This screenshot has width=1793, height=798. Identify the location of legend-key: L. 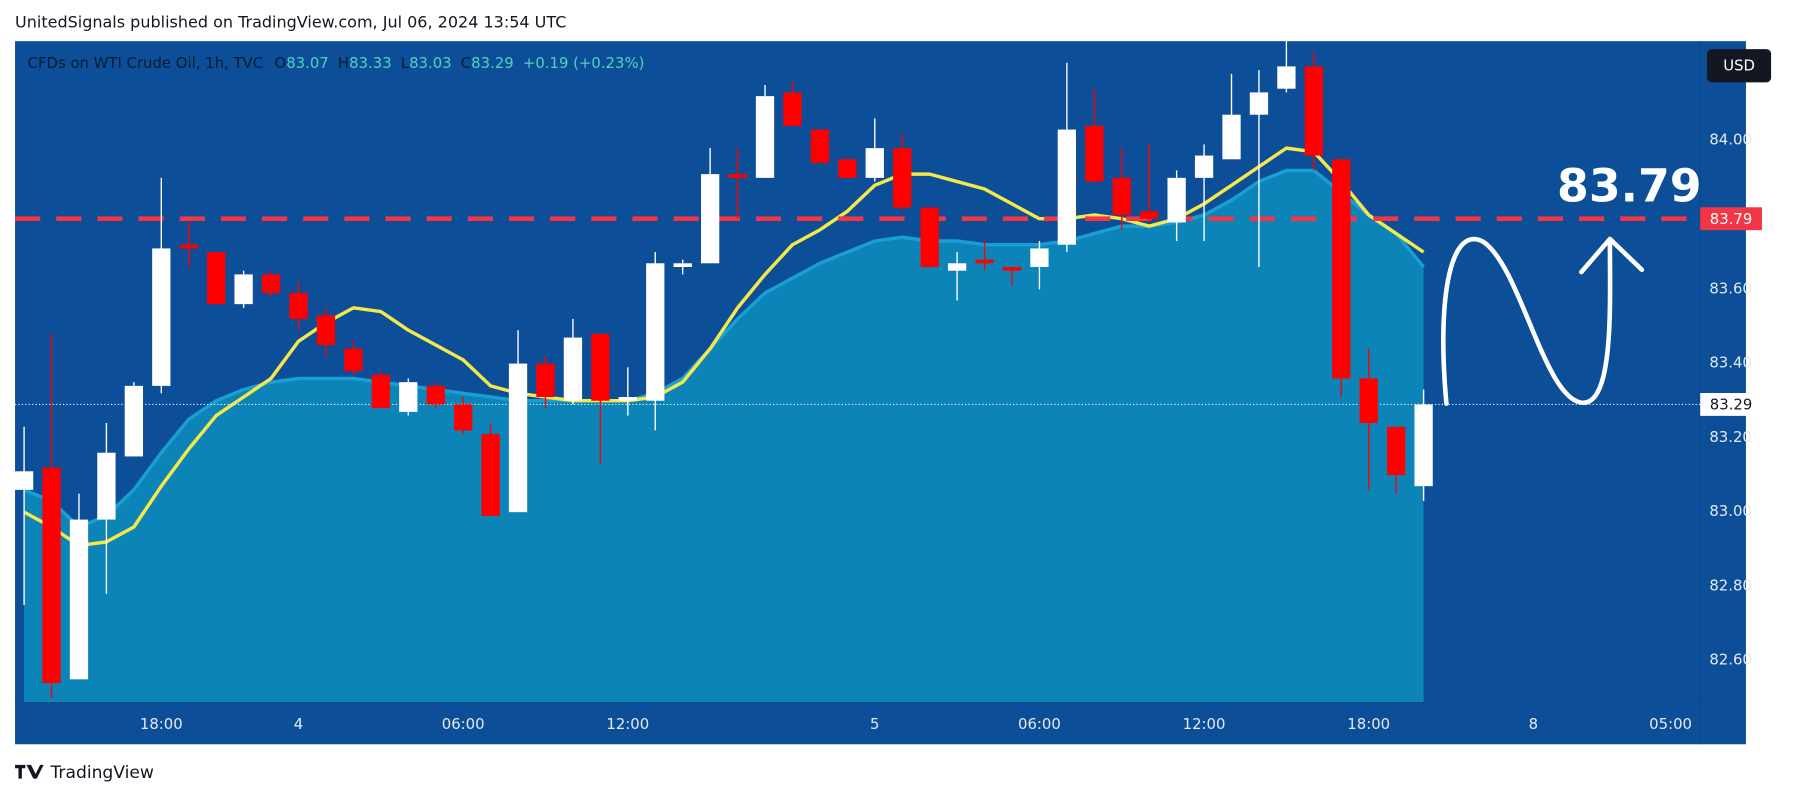
(405, 63).